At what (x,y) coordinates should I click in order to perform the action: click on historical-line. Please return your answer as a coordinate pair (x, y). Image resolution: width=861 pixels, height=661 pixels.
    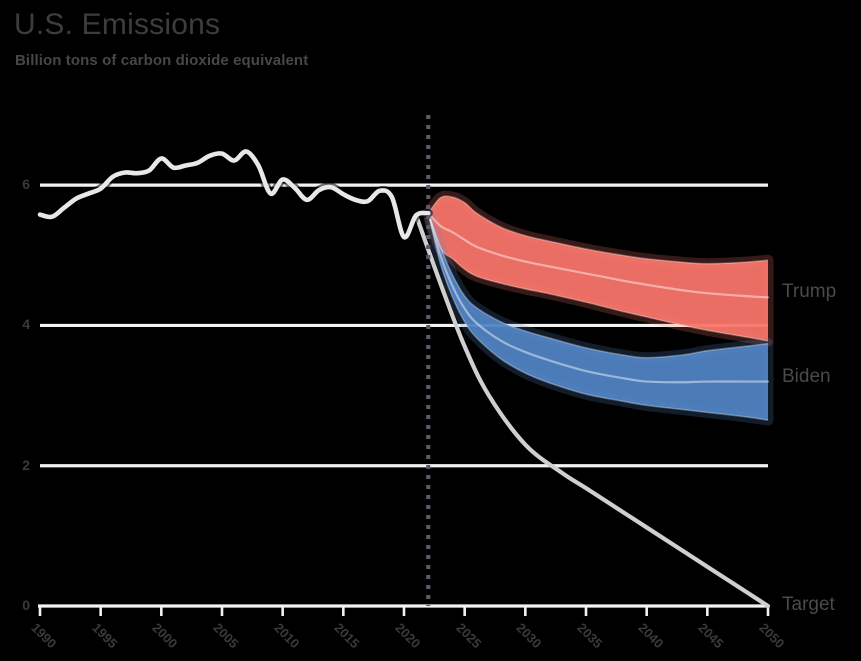
    Looking at the image, I should click on (234, 194).